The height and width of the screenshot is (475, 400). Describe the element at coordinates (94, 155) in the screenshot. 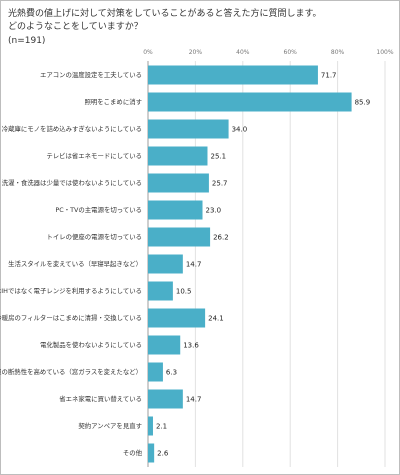

I see `category-label: テレビは省エネモードにしている` at that location.